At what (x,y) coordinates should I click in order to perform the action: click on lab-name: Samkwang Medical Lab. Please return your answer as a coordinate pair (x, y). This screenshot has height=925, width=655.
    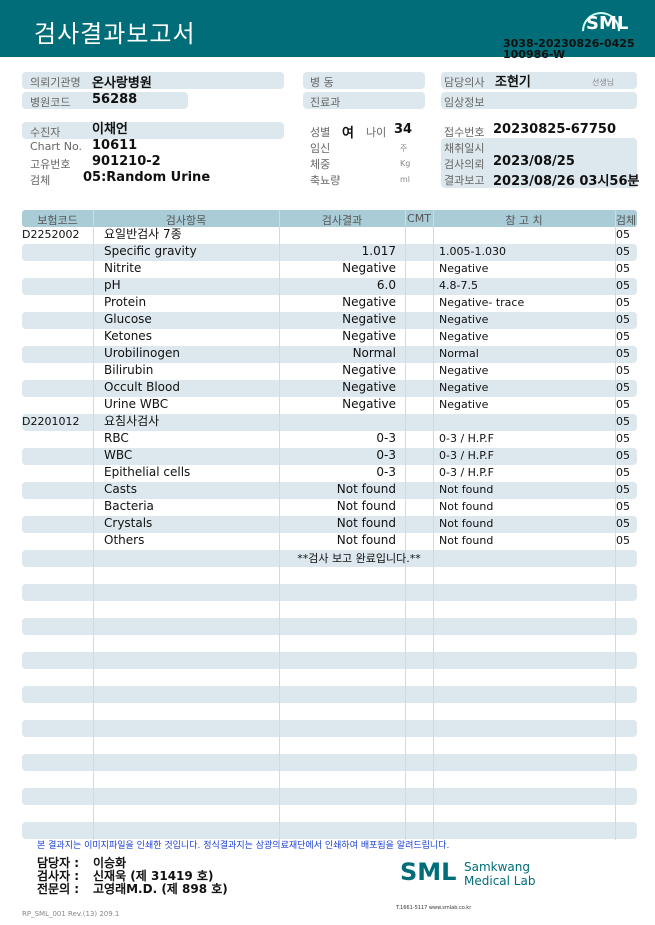
    Looking at the image, I should click on (499, 874).